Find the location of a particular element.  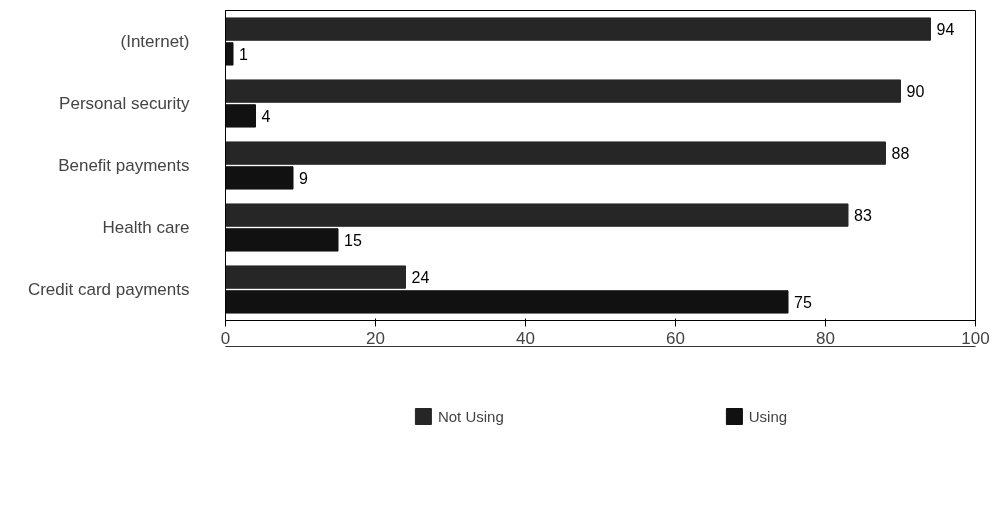

legend-label: Not Using is located at coordinates (470, 416).